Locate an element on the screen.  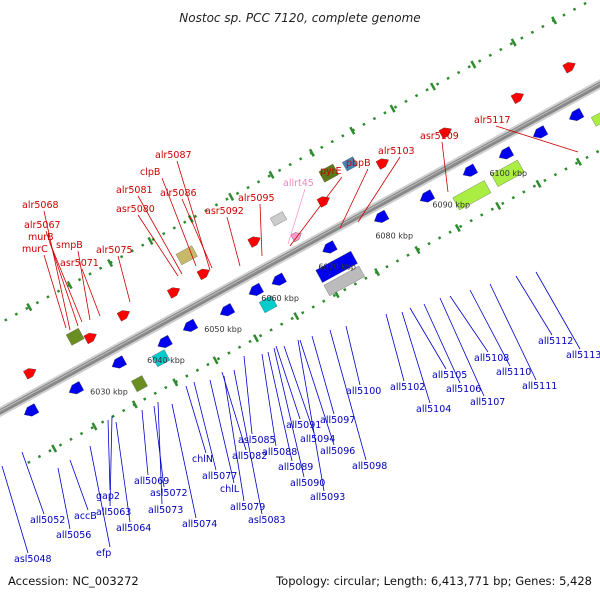
reverse-label: all5088 is located at coordinates (279, 452).